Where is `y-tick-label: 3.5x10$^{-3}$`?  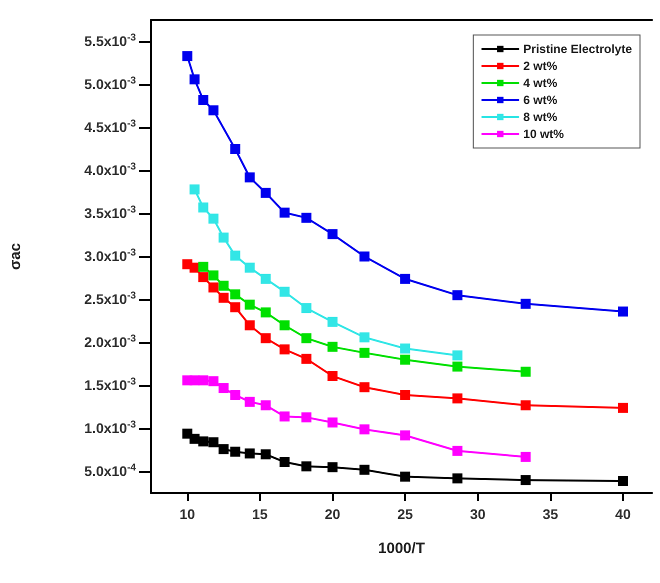
y-tick-label: 3.5x10$^{-3}$ is located at coordinates (110, 212).